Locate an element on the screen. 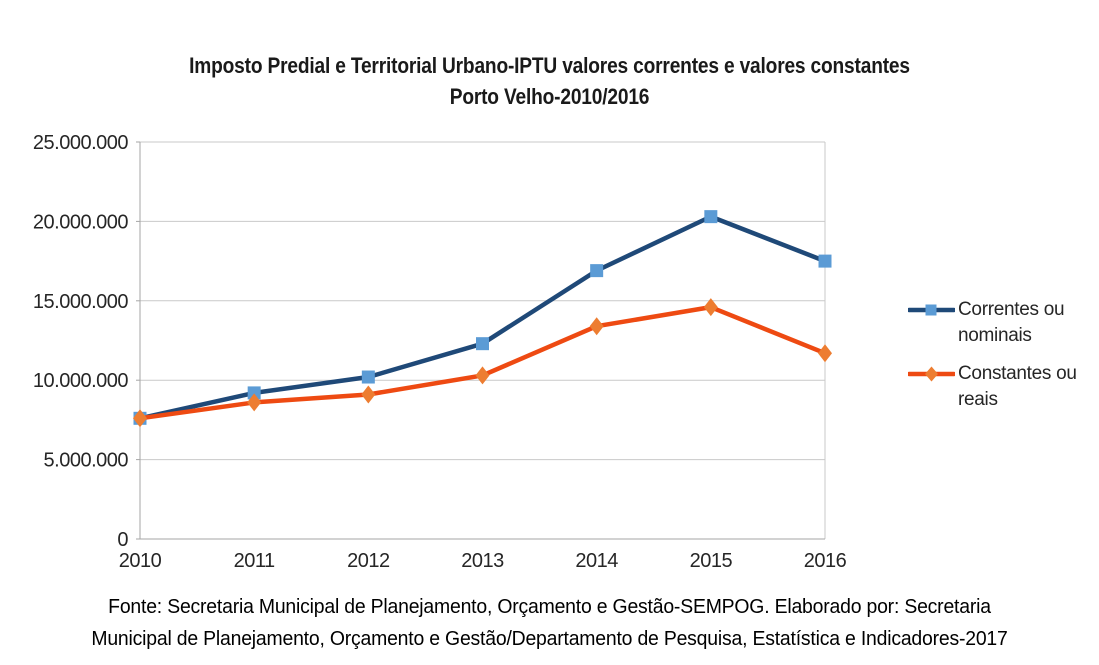 This screenshot has width=1099, height=665. legend-sample-diamond is located at coordinates (931, 374).